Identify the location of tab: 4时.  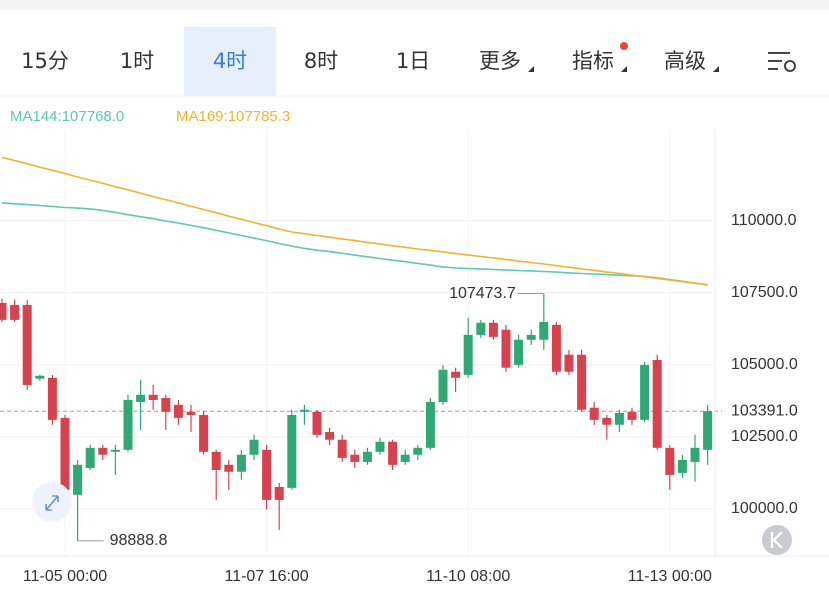
(230, 61).